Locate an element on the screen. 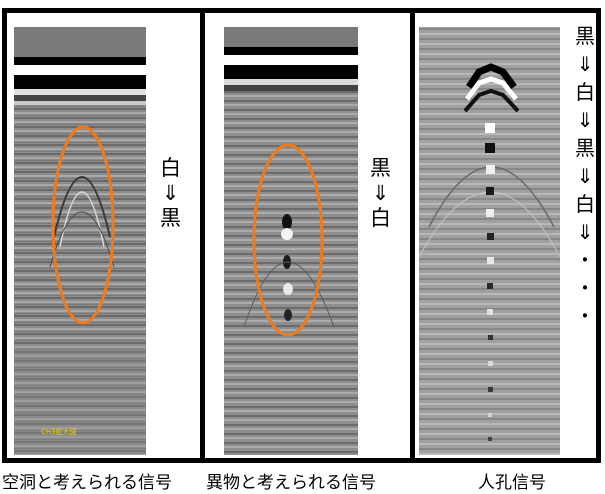 Image resolution: width=605 pixels, height=494 pixels. label-top: 白 is located at coordinates (170, 168).